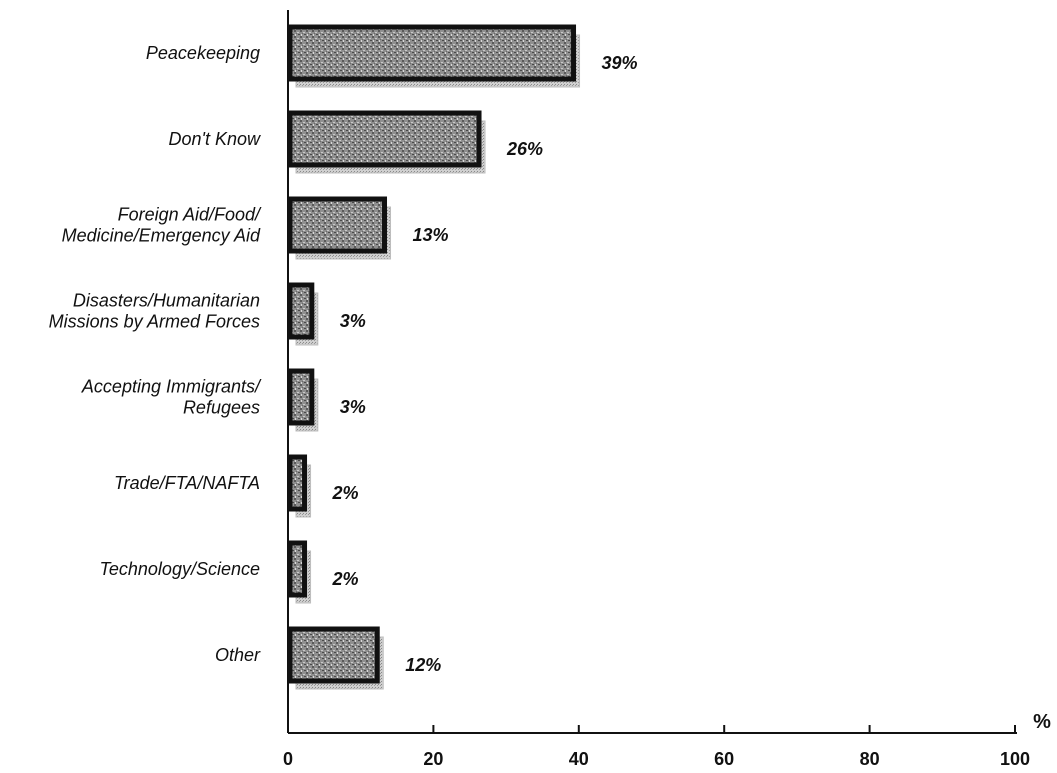 Image resolution: width=1057 pixels, height=773 pixels. Describe the element at coordinates (724, 759) in the screenshot. I see `x-tick-label: 60` at that location.